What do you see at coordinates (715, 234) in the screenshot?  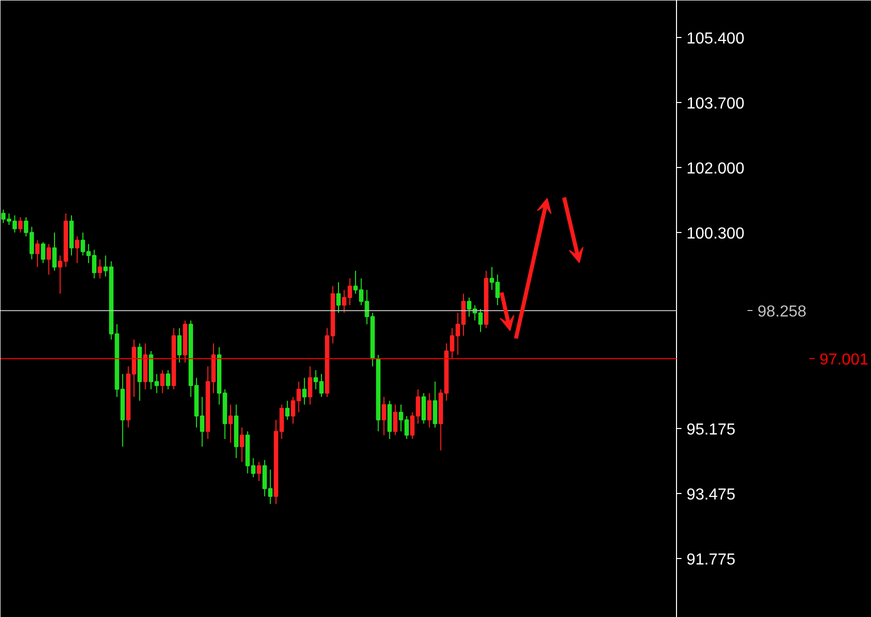 I see `y-tick-label: 100.300` at bounding box center [715, 234].